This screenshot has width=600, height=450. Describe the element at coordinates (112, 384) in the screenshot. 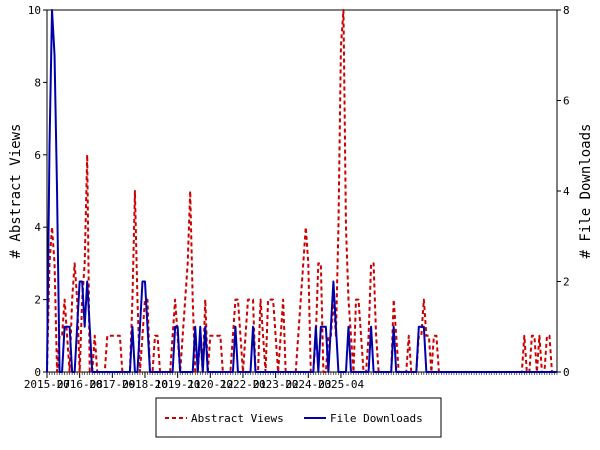

I see `x-tick-label: 2017-09` at that location.